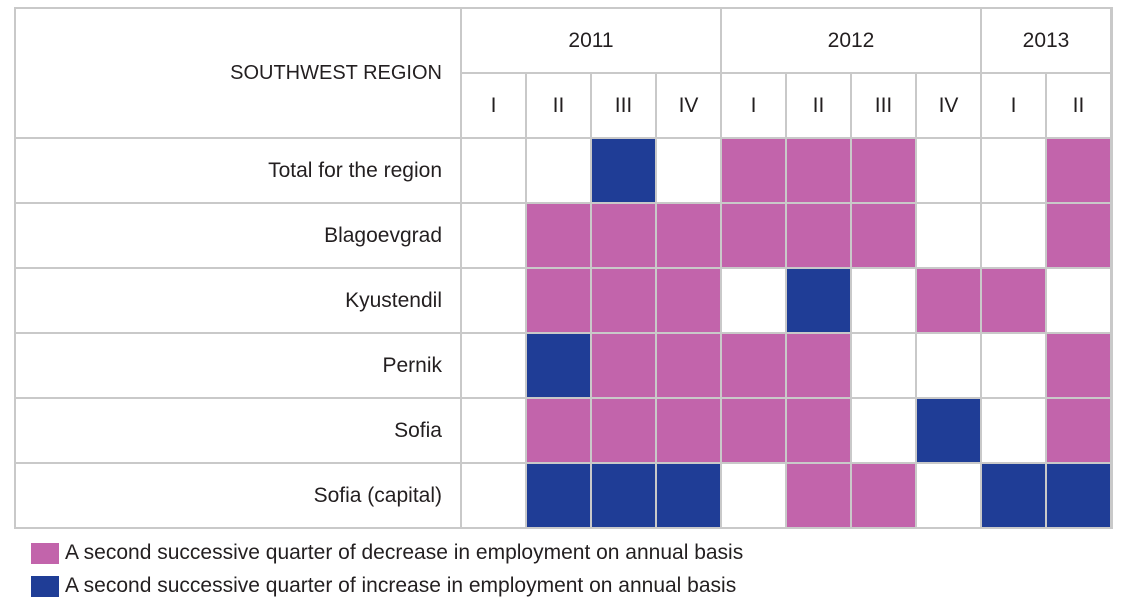  What do you see at coordinates (238, 235) in the screenshot?
I see `row-label: Blagoevgrad` at bounding box center [238, 235].